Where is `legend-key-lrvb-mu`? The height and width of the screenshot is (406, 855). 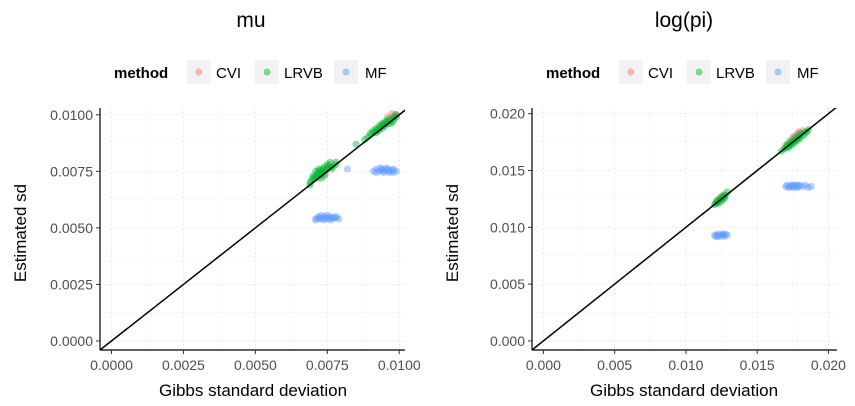 legend-key-lrvb-mu is located at coordinates (267, 72).